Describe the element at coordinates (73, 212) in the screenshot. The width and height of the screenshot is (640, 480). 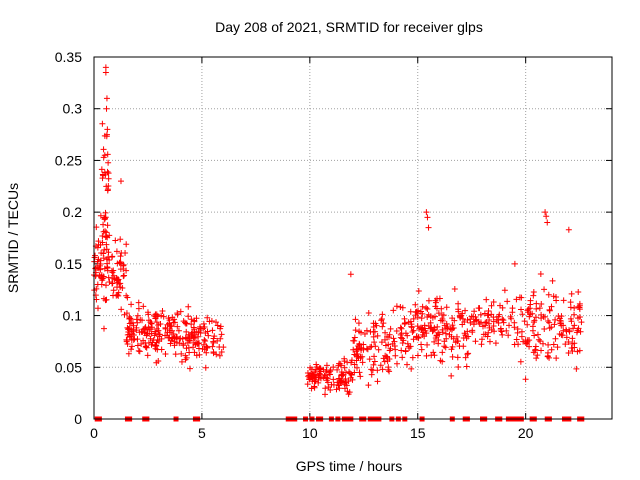
I see `y-tick-label: 0.2` at that location.